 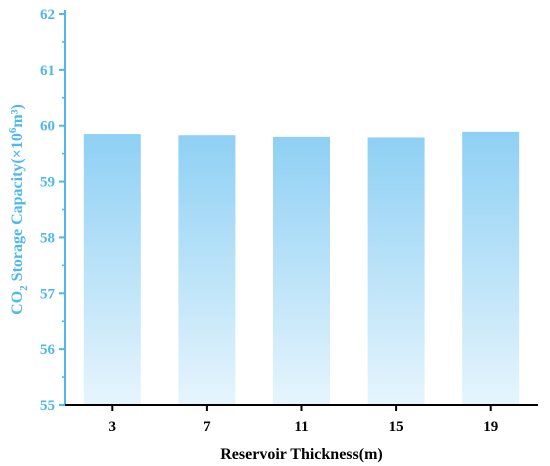 I want to click on x-tick-label-19: 19, so click(x=490, y=427).